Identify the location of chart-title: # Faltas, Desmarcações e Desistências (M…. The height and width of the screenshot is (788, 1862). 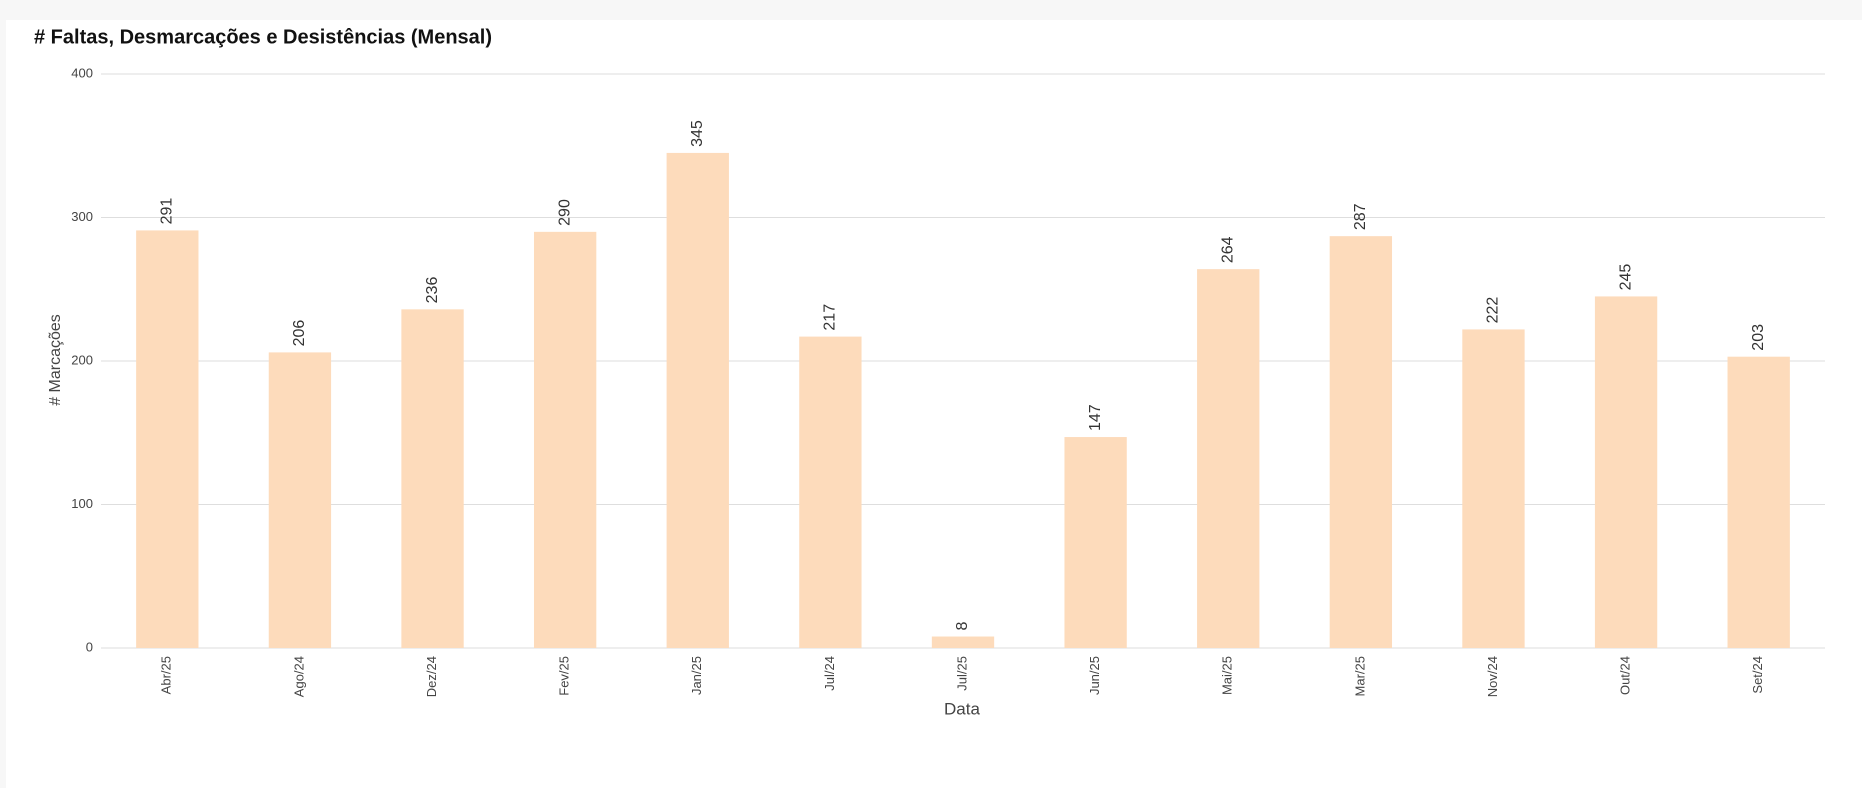
(263, 37).